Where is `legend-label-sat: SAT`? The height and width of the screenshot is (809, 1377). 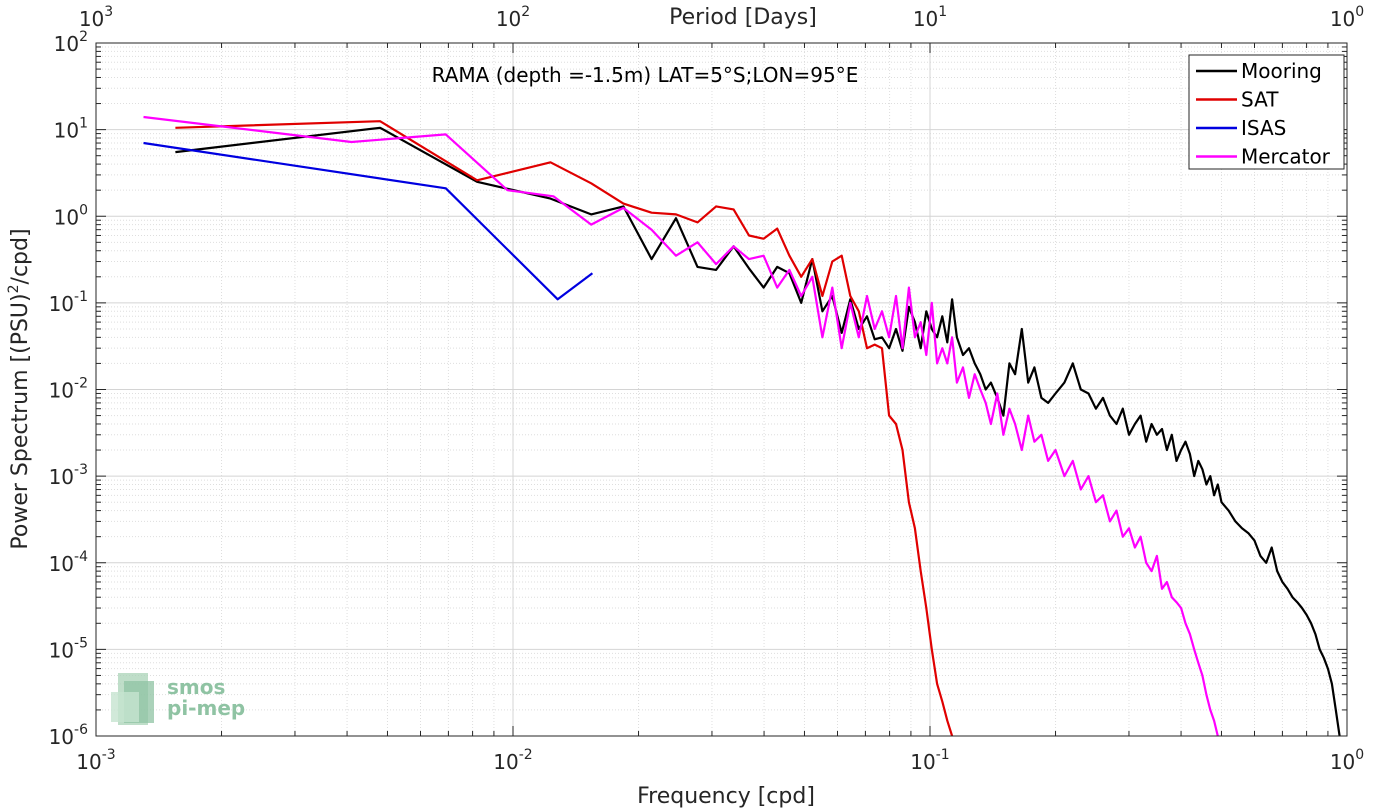 legend-label-sat: SAT is located at coordinates (1260, 100).